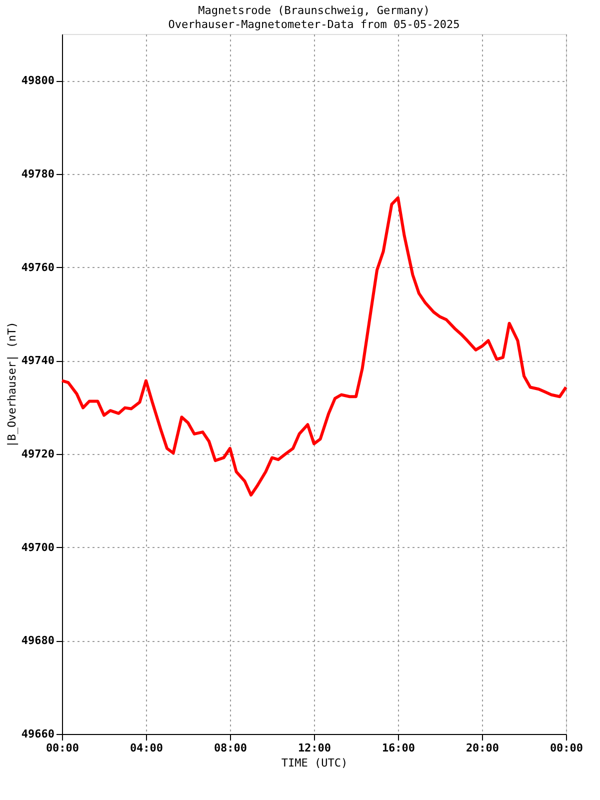  I want to click on x-tick-label: 04:00, so click(147, 748).